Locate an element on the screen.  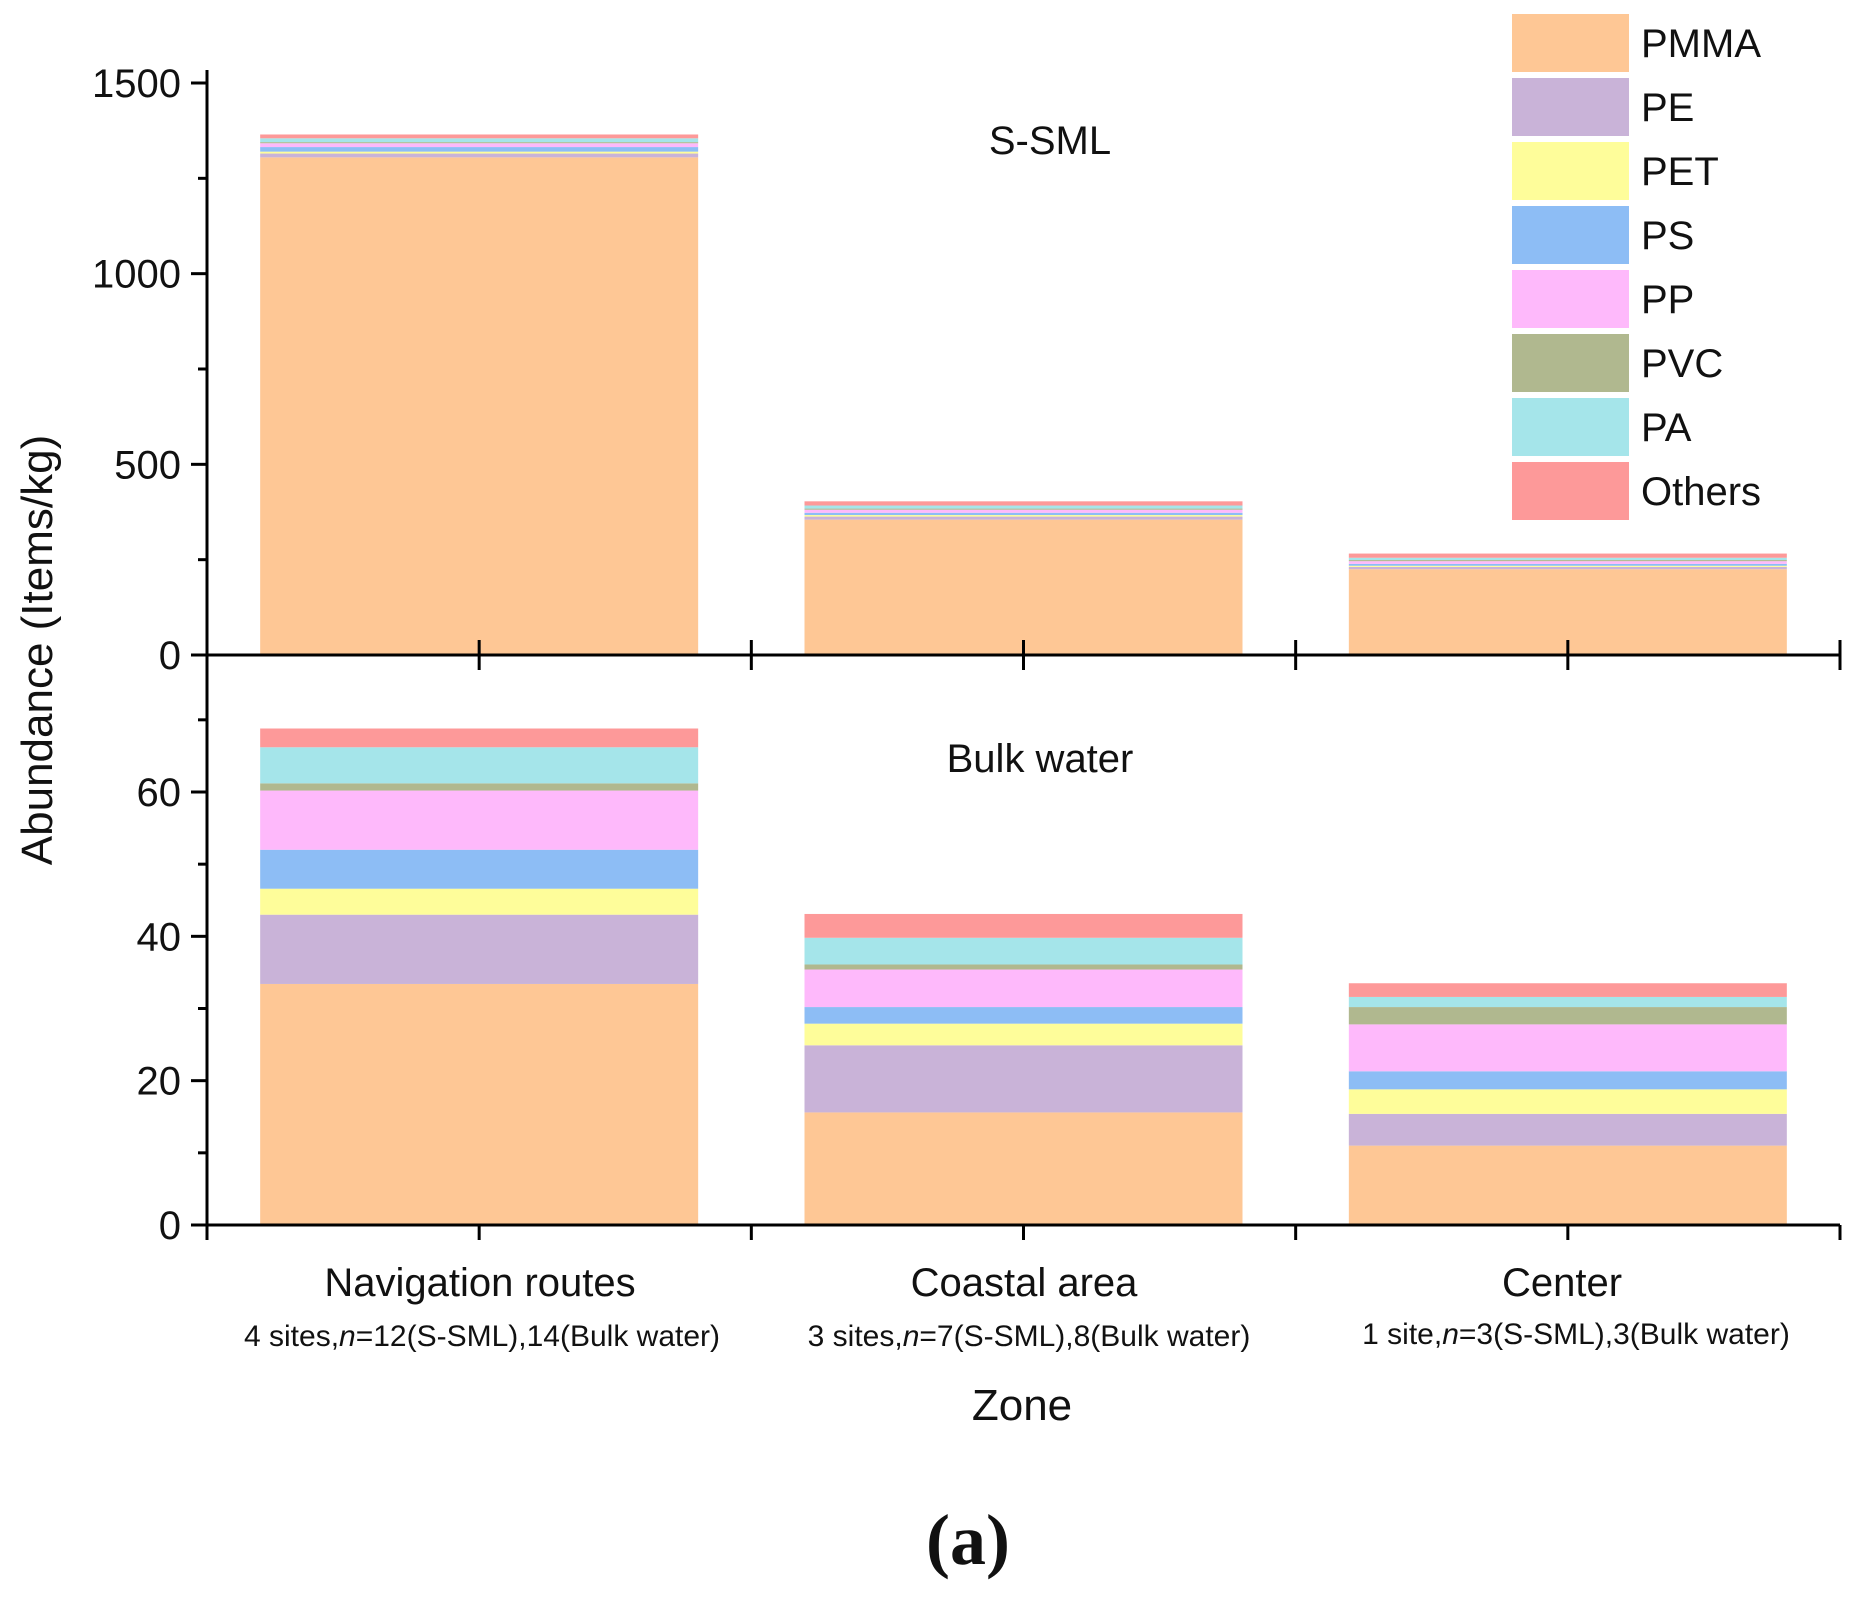
x-axis-title: Zone is located at coordinates (1022, 1405).